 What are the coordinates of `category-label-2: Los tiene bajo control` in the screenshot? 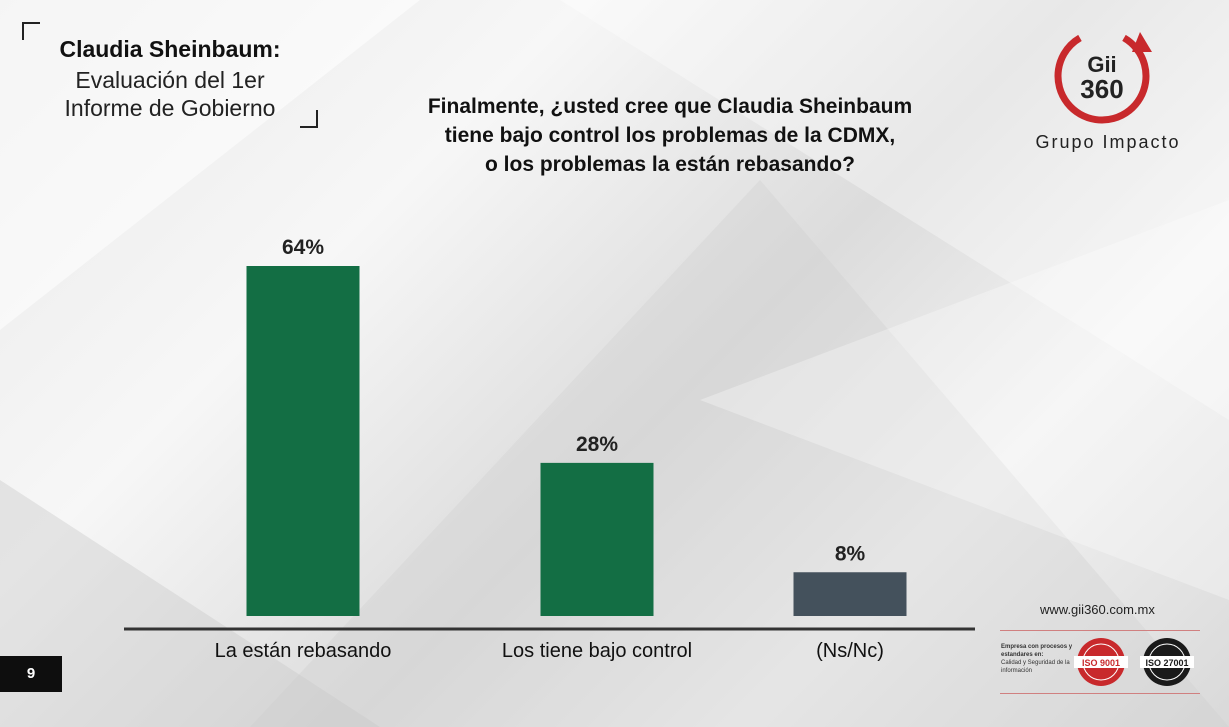 It's located at (597, 651).